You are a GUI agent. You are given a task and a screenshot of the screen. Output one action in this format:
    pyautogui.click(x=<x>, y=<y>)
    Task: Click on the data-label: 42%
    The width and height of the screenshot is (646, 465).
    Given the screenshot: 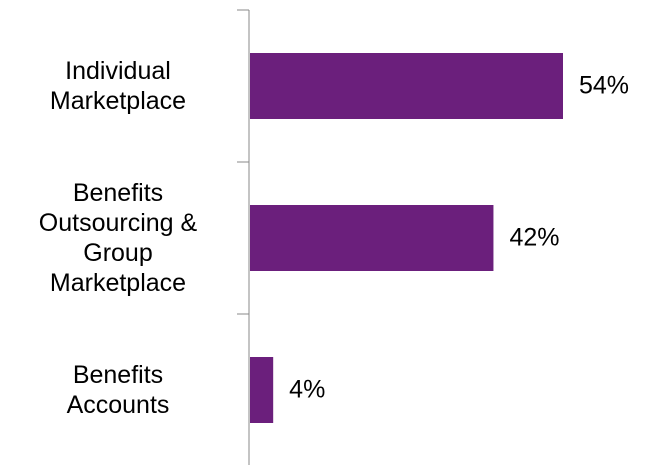 What is the action you would take?
    pyautogui.click(x=534, y=238)
    